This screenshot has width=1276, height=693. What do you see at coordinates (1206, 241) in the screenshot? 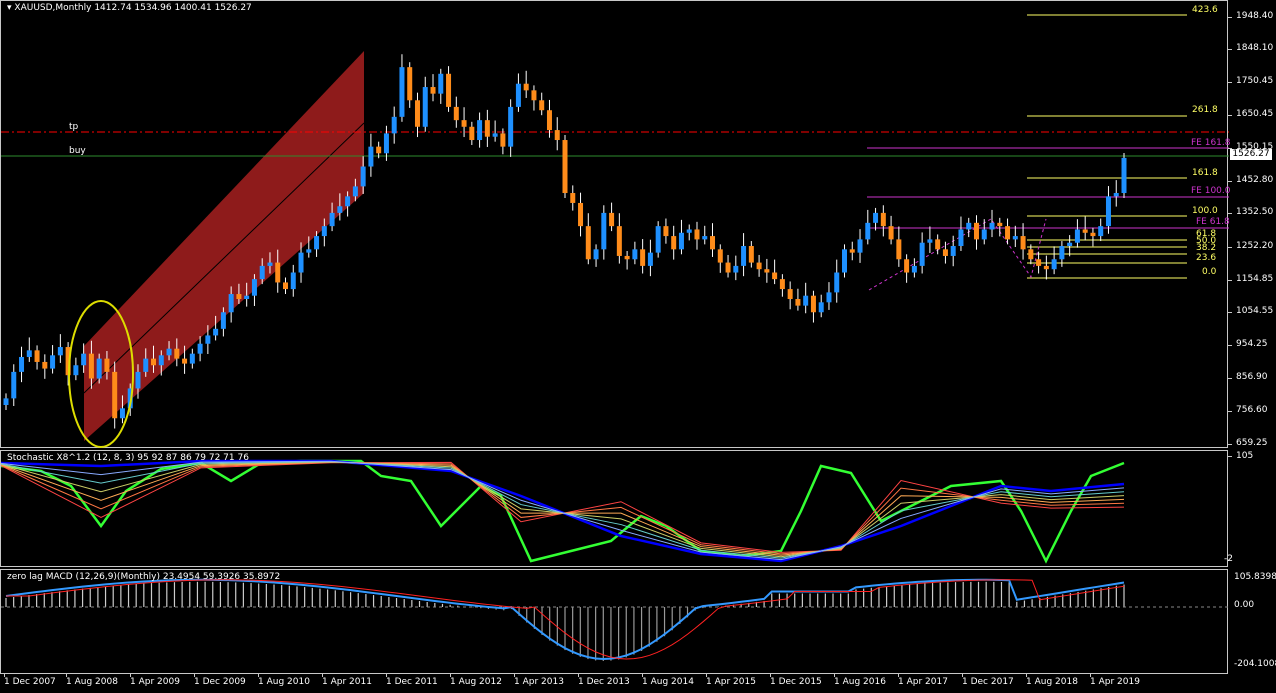
I see `fib-label-50: 50.0` at bounding box center [1206, 241].